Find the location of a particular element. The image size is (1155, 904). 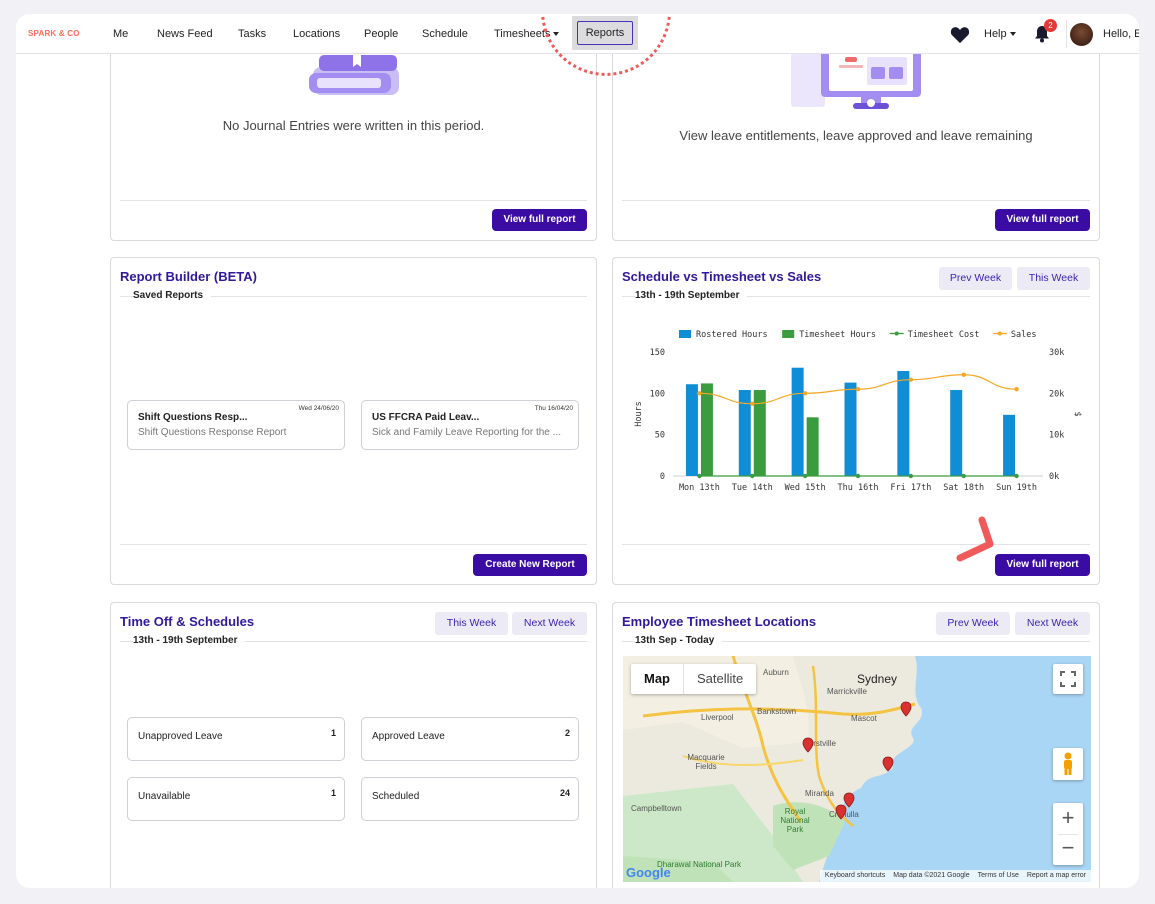

map-place-label: Liverpool is located at coordinates (717, 717).